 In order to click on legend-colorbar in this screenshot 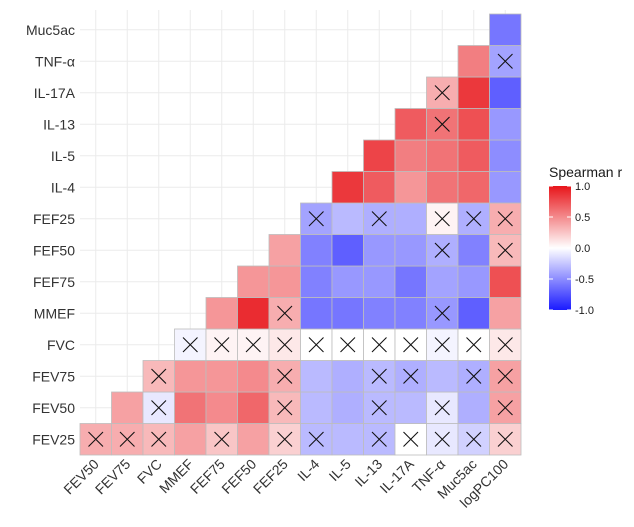, I will do `click(560, 248)`.